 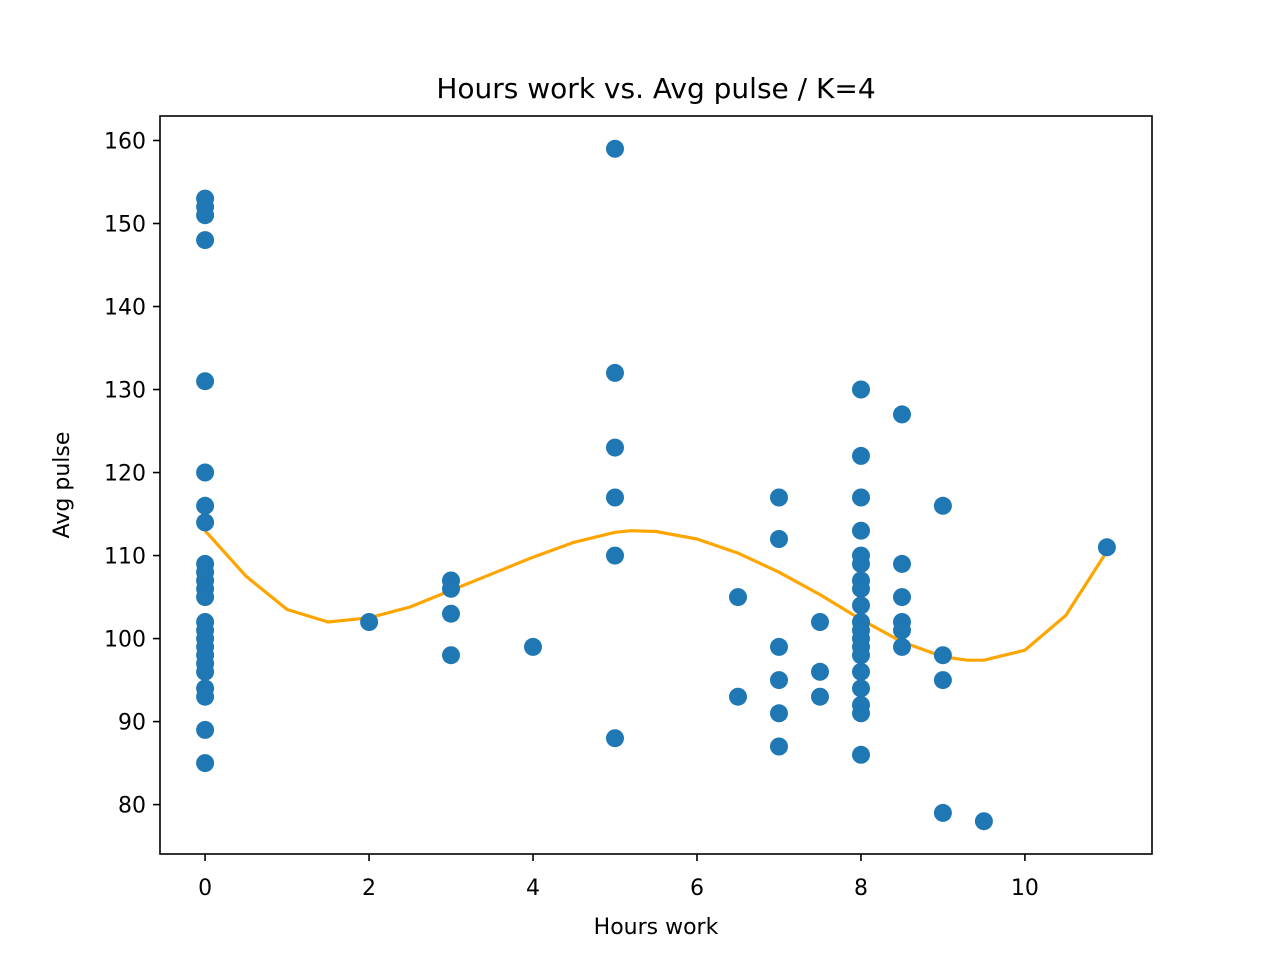 I want to click on y-tick-label: 160, so click(x=125, y=141).